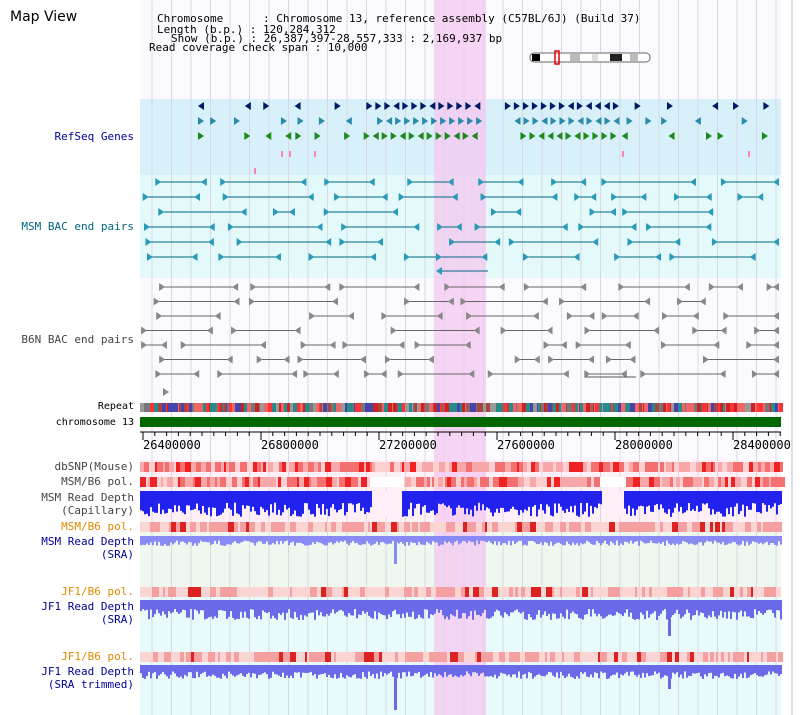  What do you see at coordinates (94, 422) in the screenshot?
I see `track-label-chromosome: chromosome 13` at bounding box center [94, 422].